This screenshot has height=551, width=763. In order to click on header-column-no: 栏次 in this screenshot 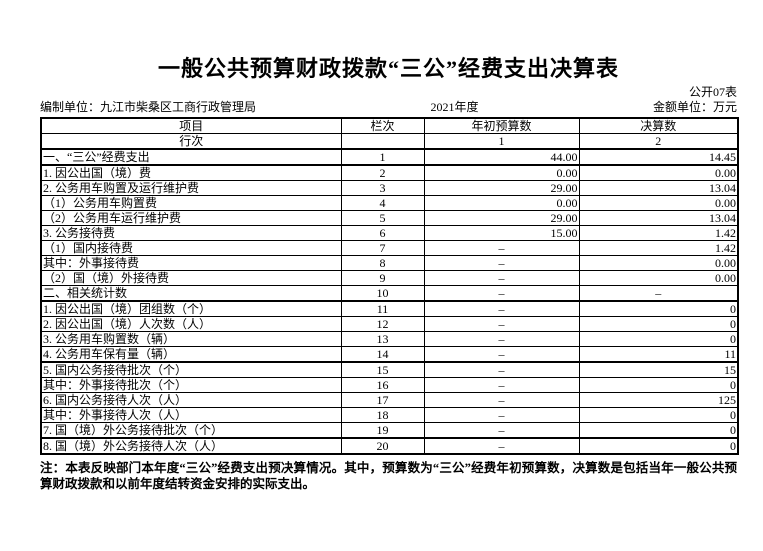, I will do `click(382, 125)`.